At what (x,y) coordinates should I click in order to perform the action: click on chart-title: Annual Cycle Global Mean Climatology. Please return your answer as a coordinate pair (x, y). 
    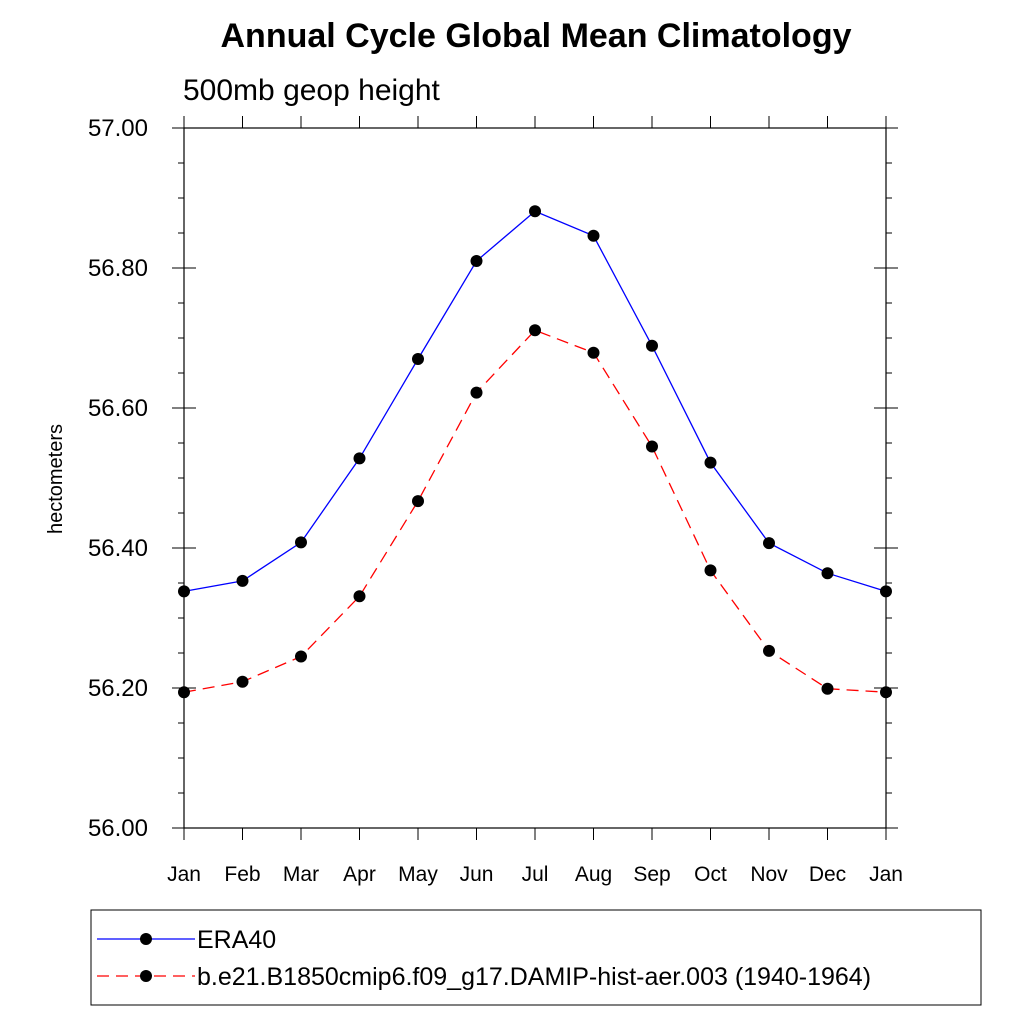
    Looking at the image, I should click on (536, 36).